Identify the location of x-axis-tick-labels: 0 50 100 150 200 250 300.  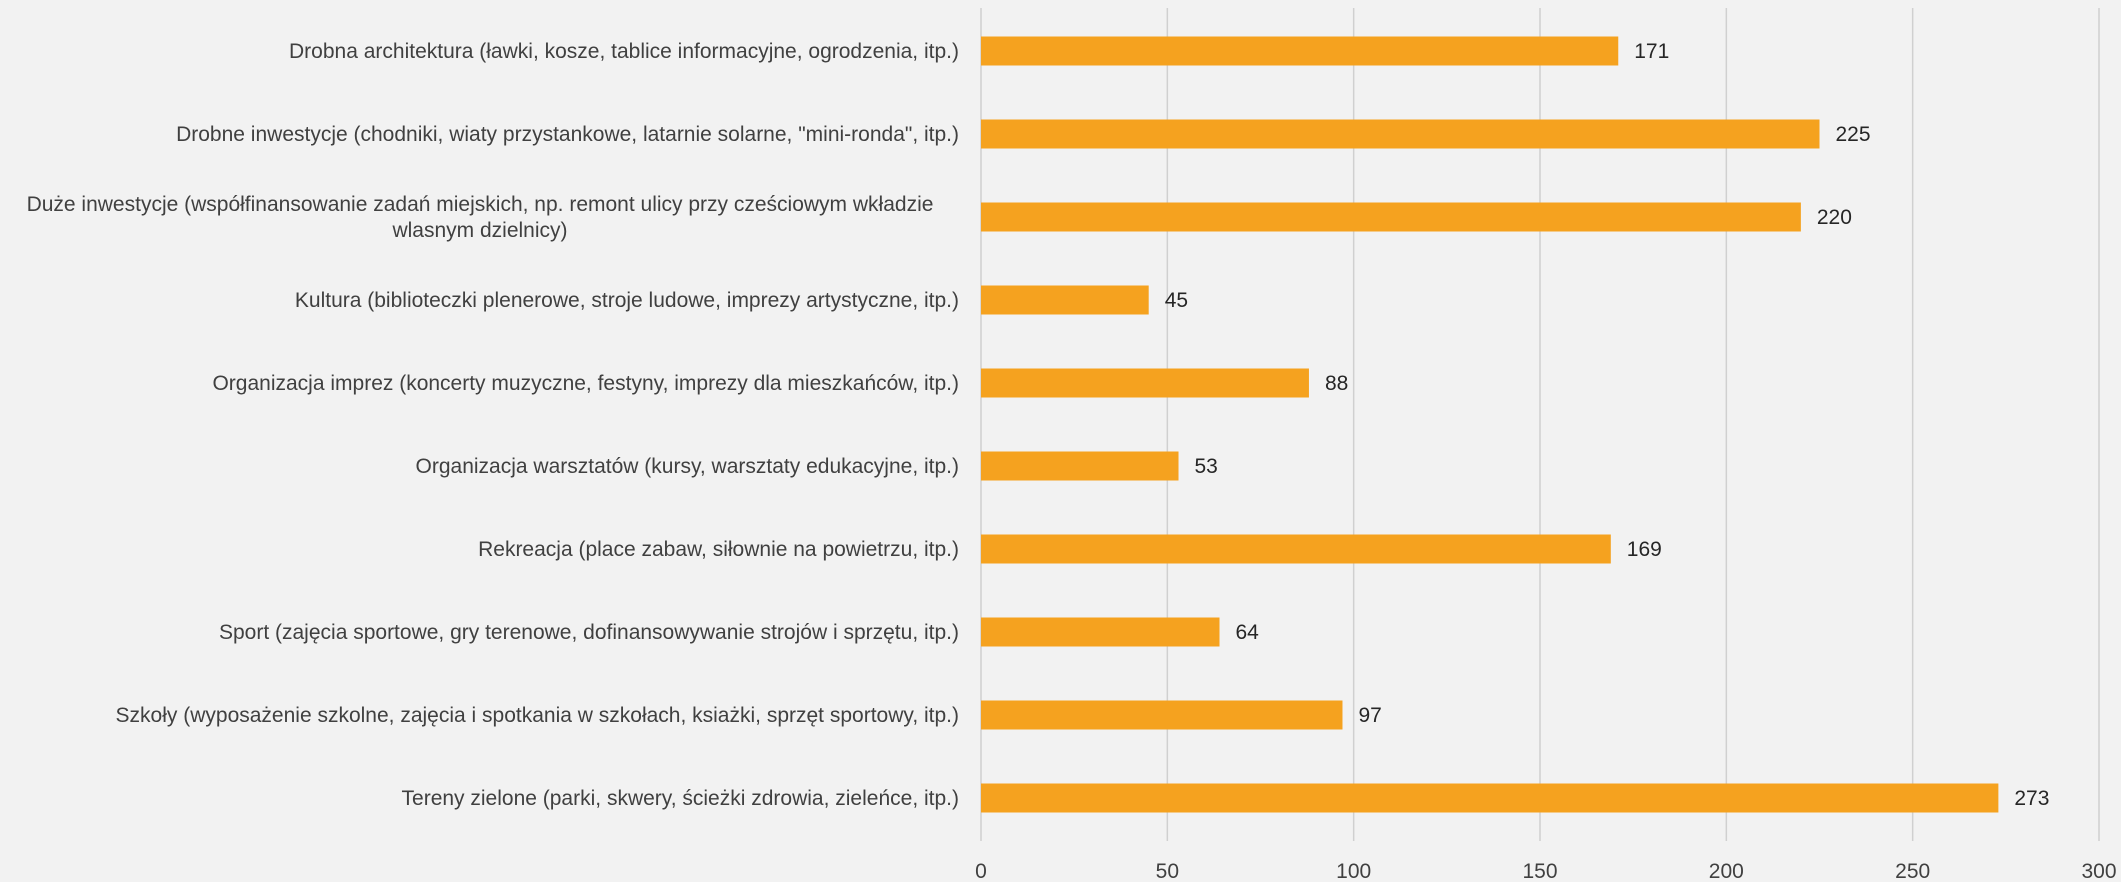
(1545, 871).